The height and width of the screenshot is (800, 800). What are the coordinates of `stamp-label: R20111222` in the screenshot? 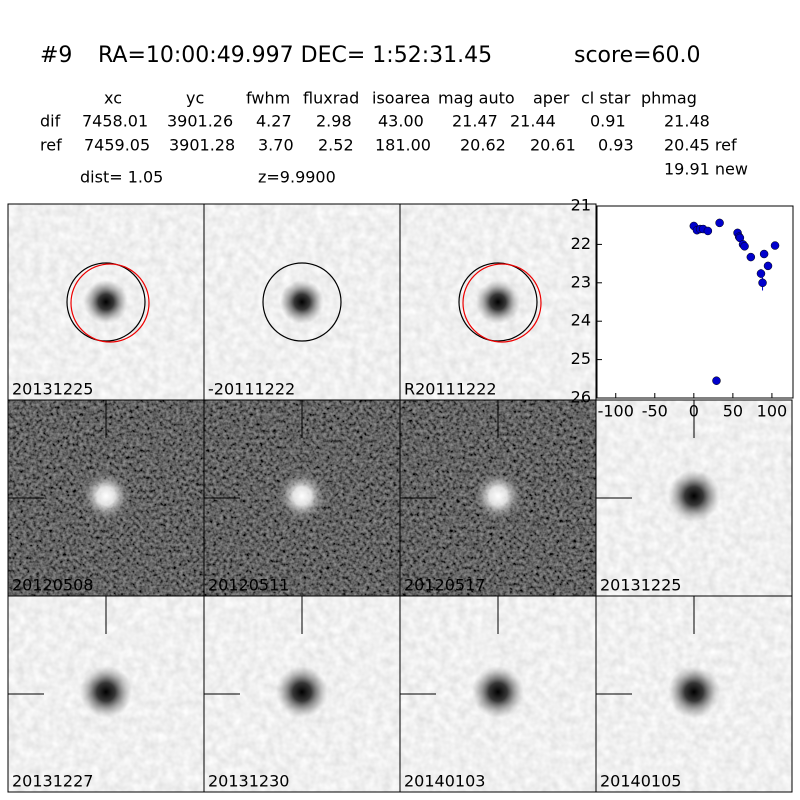 It's located at (450, 389).